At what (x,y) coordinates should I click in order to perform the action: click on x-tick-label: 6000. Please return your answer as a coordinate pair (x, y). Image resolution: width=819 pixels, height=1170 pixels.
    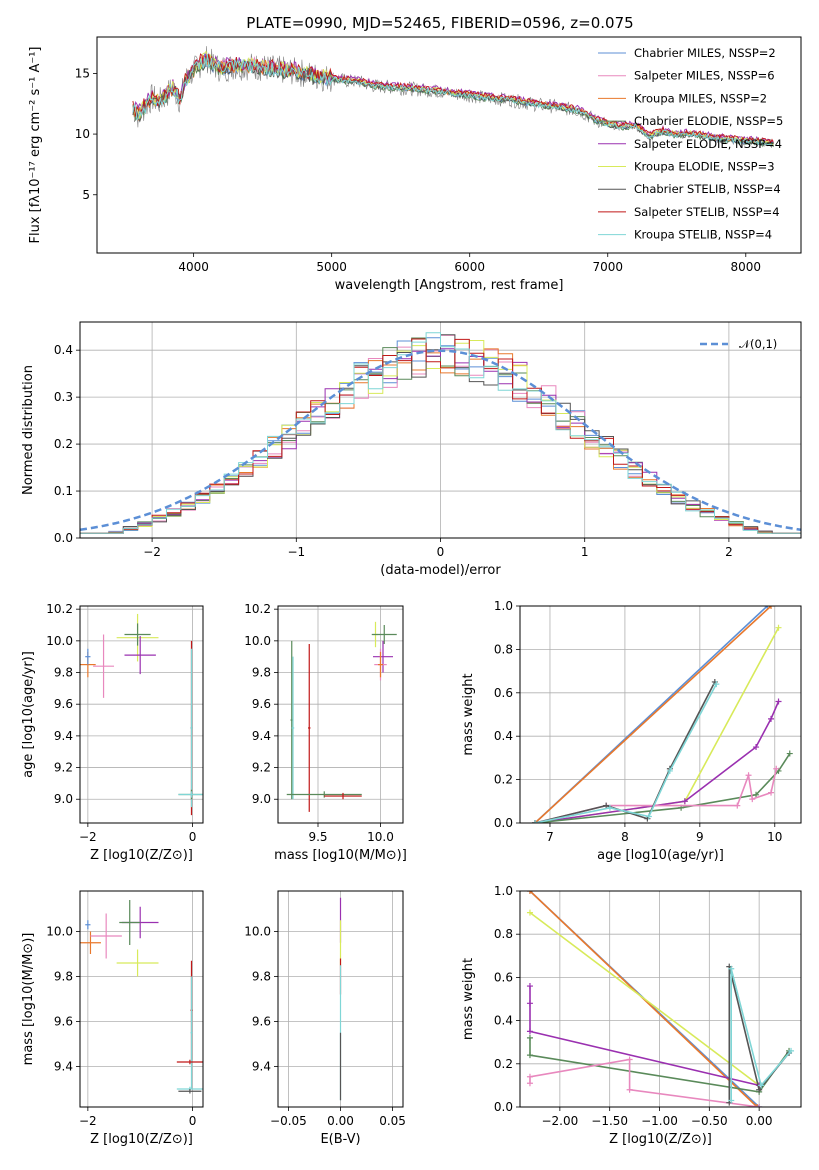
    Looking at the image, I should click on (469, 267).